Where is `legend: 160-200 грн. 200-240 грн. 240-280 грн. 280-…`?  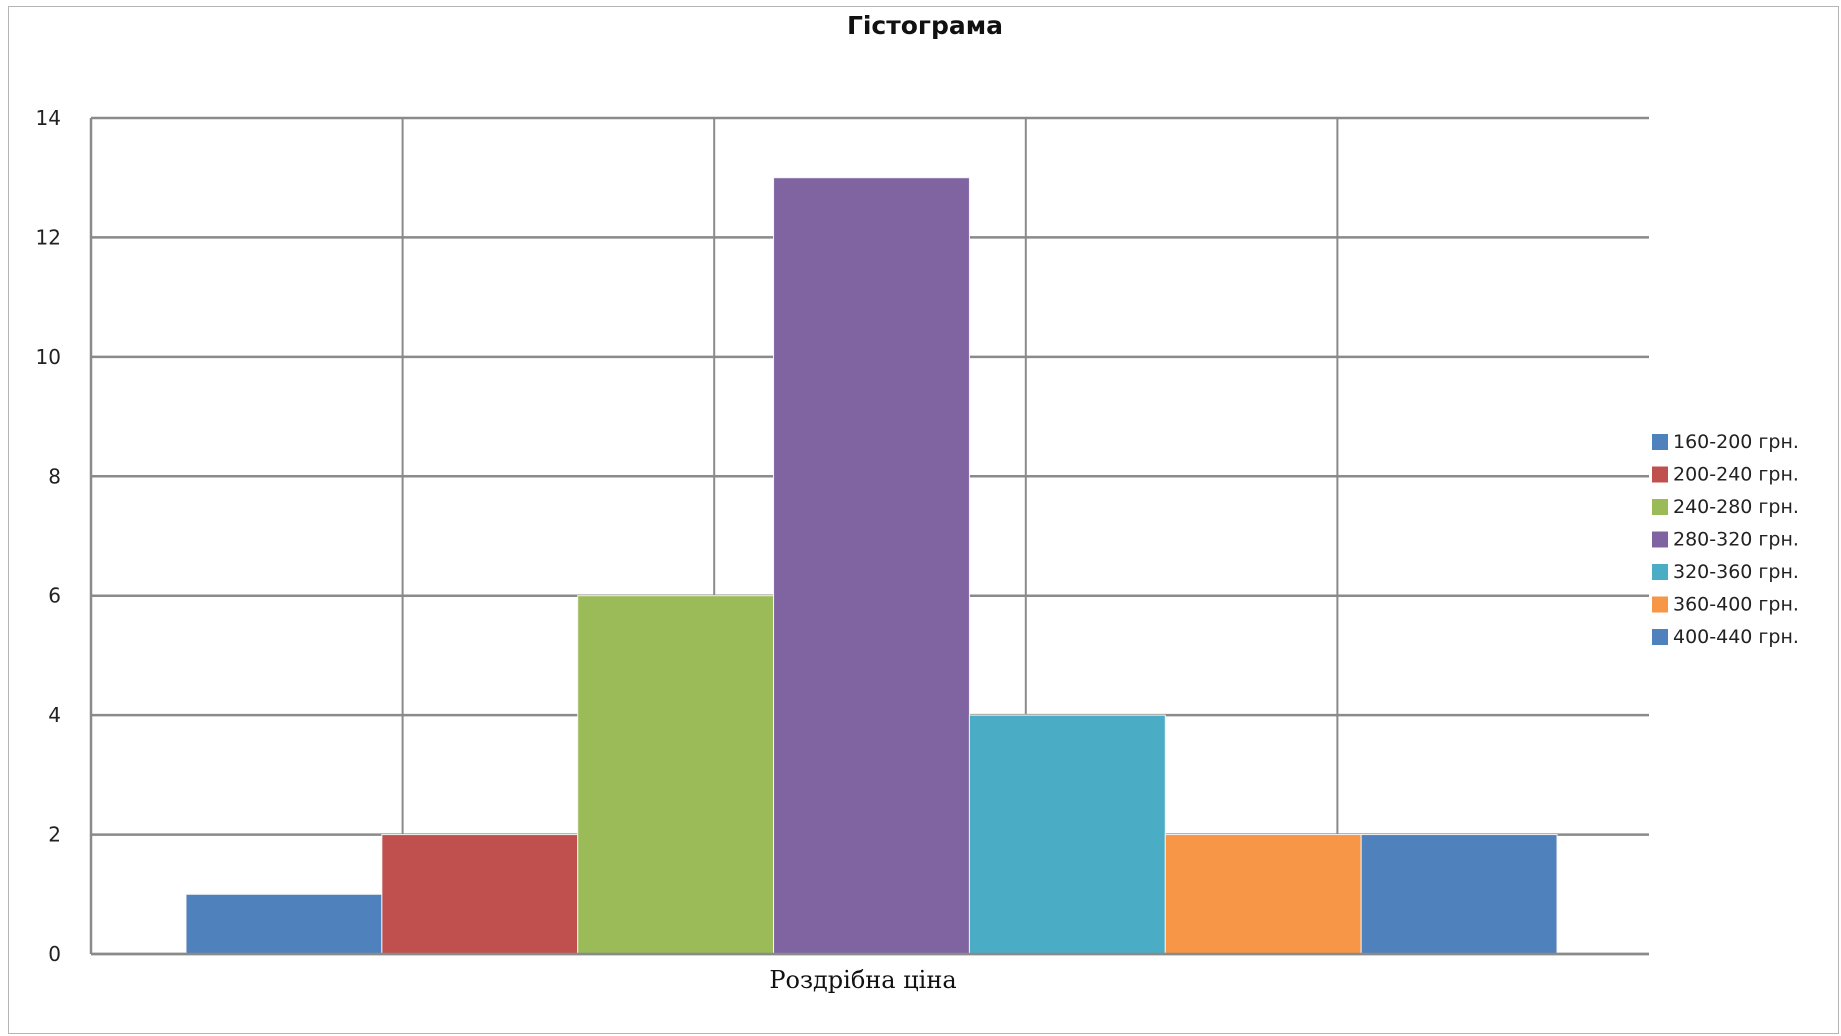
legend: 160-200 грн. 200-240 грн. 240-280 грн. 280-… is located at coordinates (1725, 539).